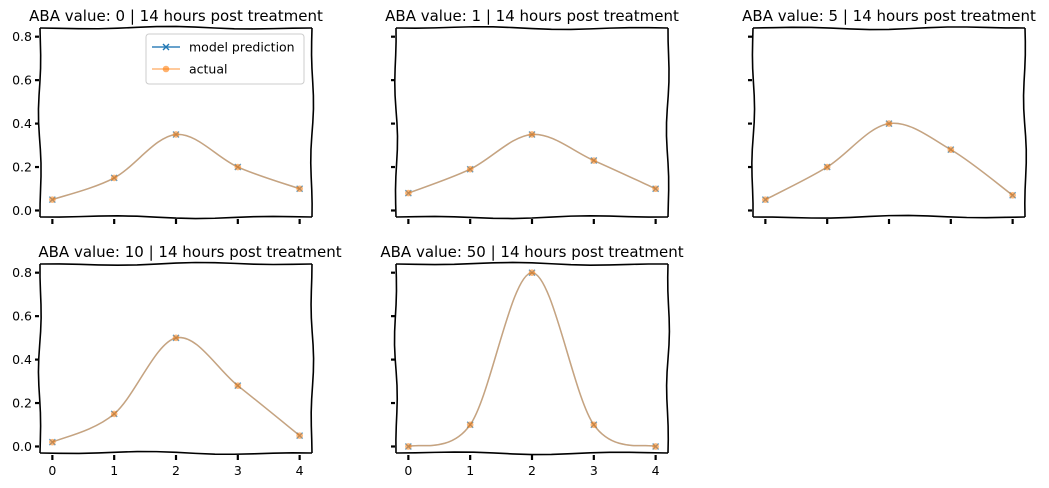  Describe the element at coordinates (531, 252) in the screenshot. I see `panel-title: ABA value: 50 | 14 hours post treatment` at that location.